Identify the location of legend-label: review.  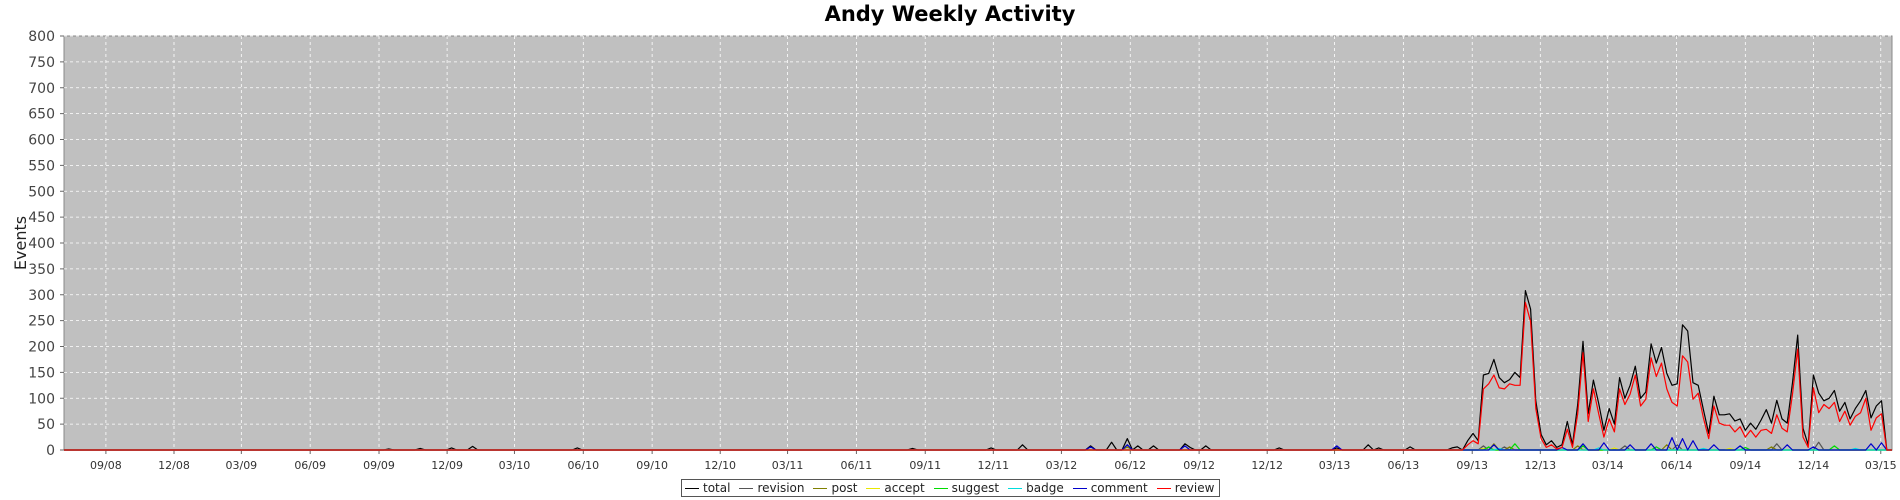
(1194, 488).